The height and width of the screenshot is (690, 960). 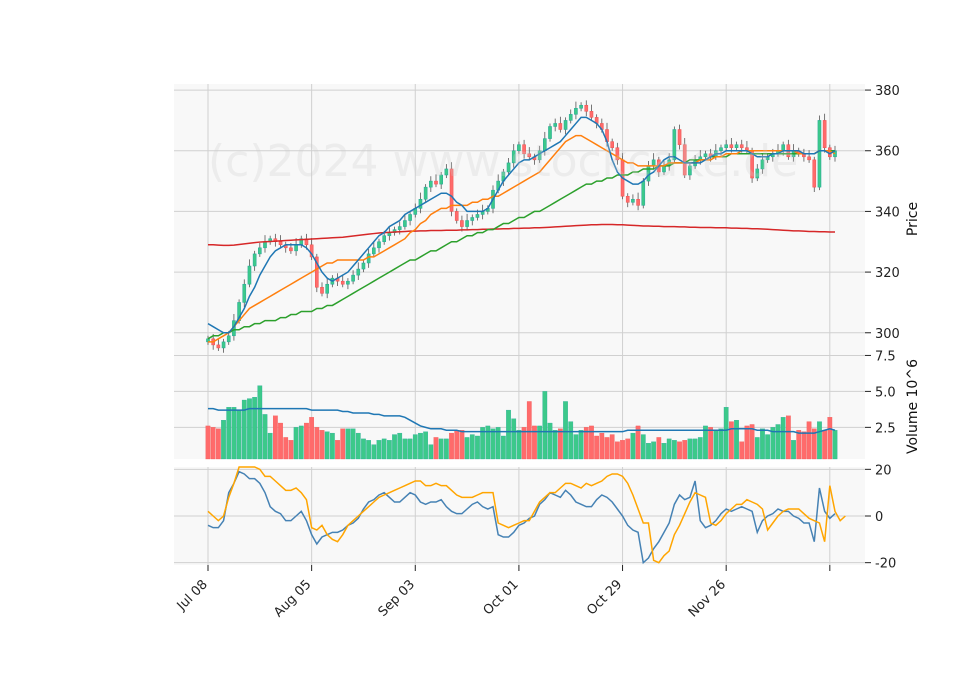 What do you see at coordinates (885, 428) in the screenshot?
I see `y-tick-label: 2.5` at bounding box center [885, 428].